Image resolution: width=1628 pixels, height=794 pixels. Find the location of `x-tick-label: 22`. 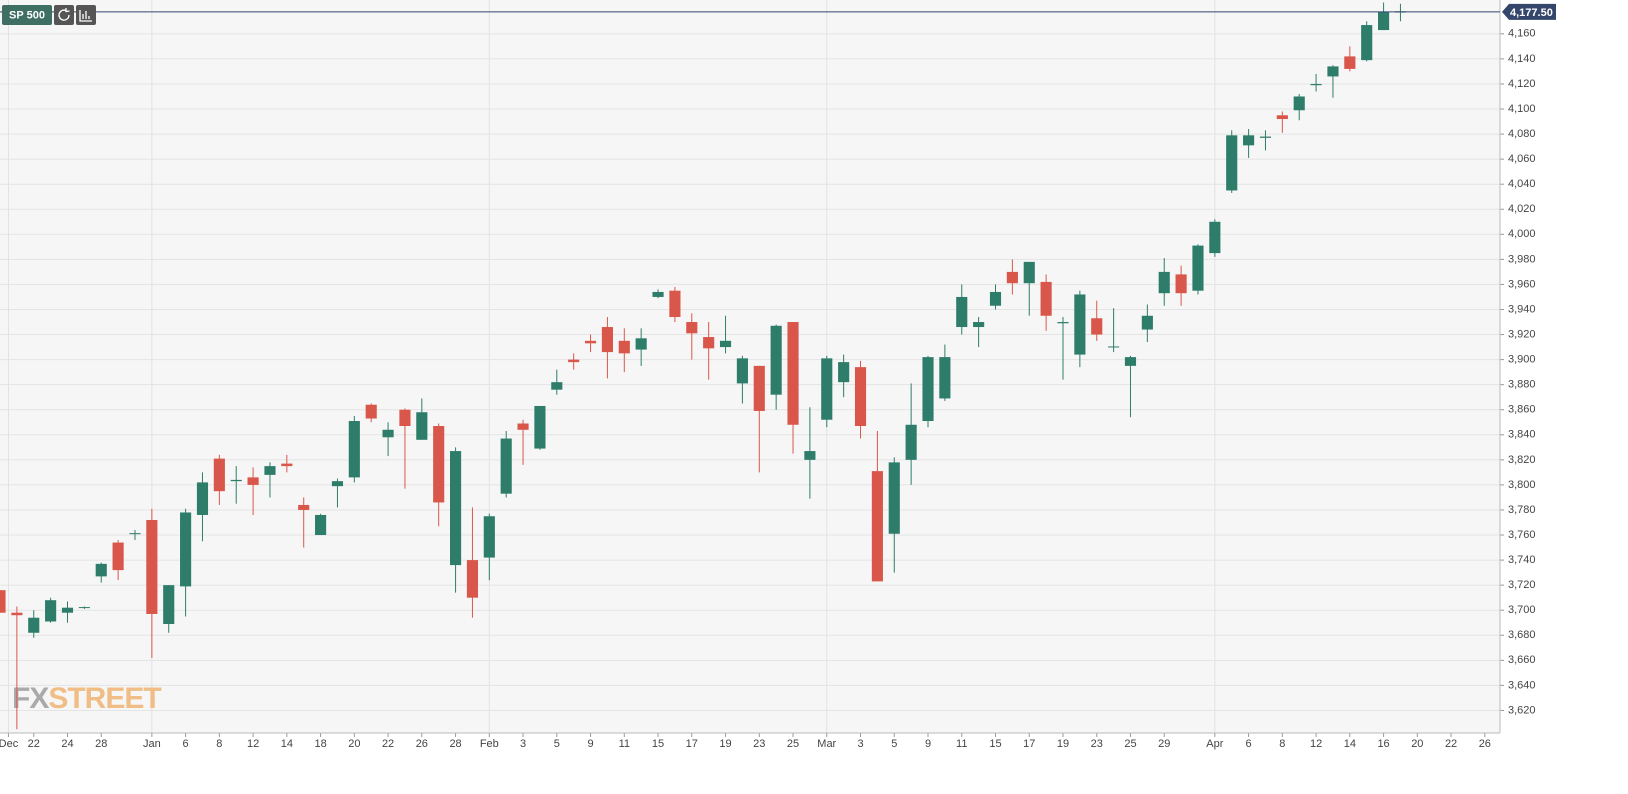

x-tick-label: 22 is located at coordinates (388, 744).